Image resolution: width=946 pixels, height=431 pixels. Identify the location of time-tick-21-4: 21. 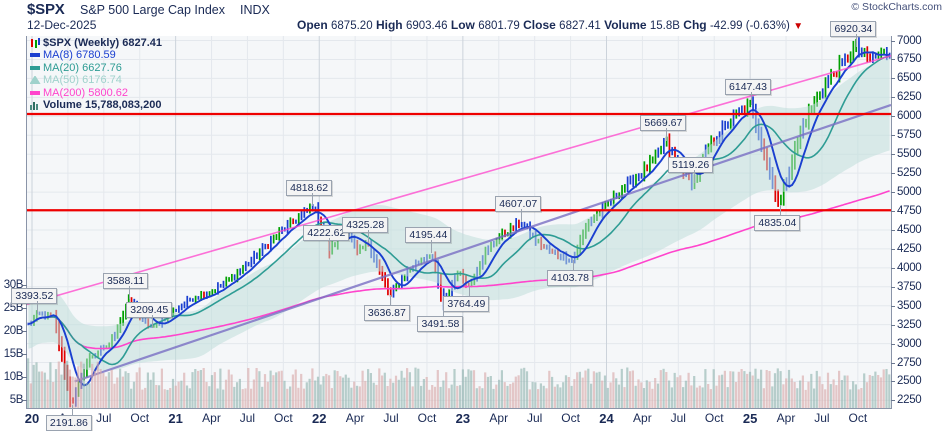
(175, 418).